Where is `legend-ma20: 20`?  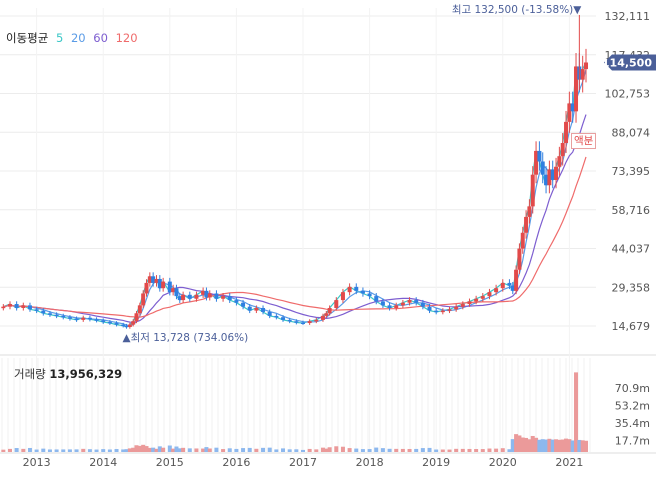 legend-ma20: 20 is located at coordinates (78, 38).